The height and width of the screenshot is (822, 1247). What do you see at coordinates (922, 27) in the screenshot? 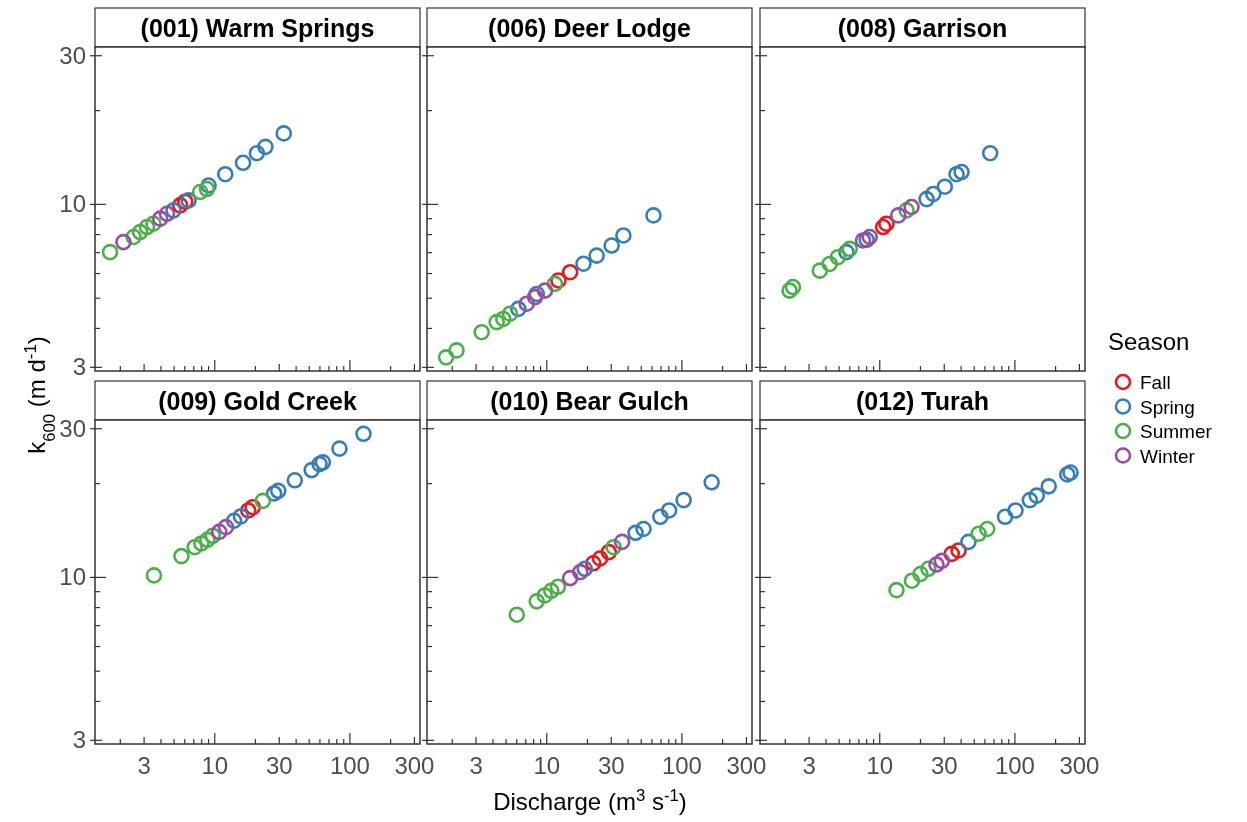
I see `chart-title: (008) Garrison` at bounding box center [922, 27].